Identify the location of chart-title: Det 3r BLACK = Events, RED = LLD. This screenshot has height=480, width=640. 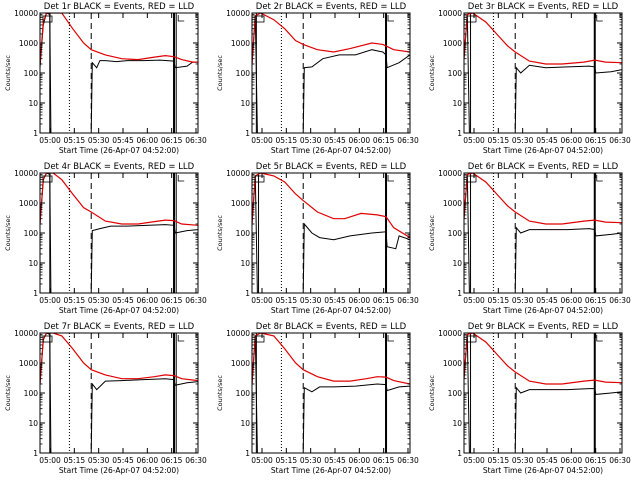
(543, 7).